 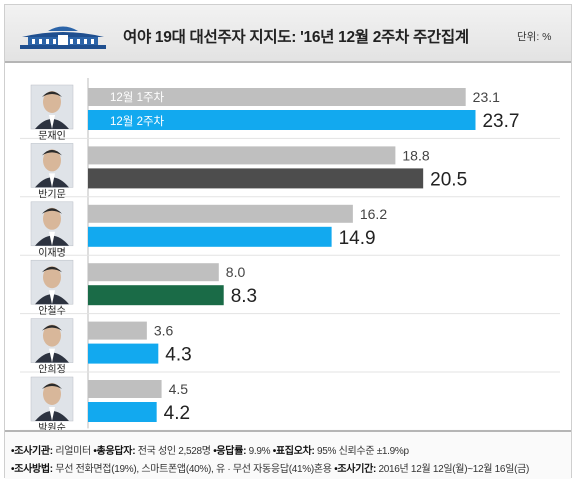 What do you see at coordinates (534, 37) in the screenshot?
I see `unit-label: 단위: %` at bounding box center [534, 37].